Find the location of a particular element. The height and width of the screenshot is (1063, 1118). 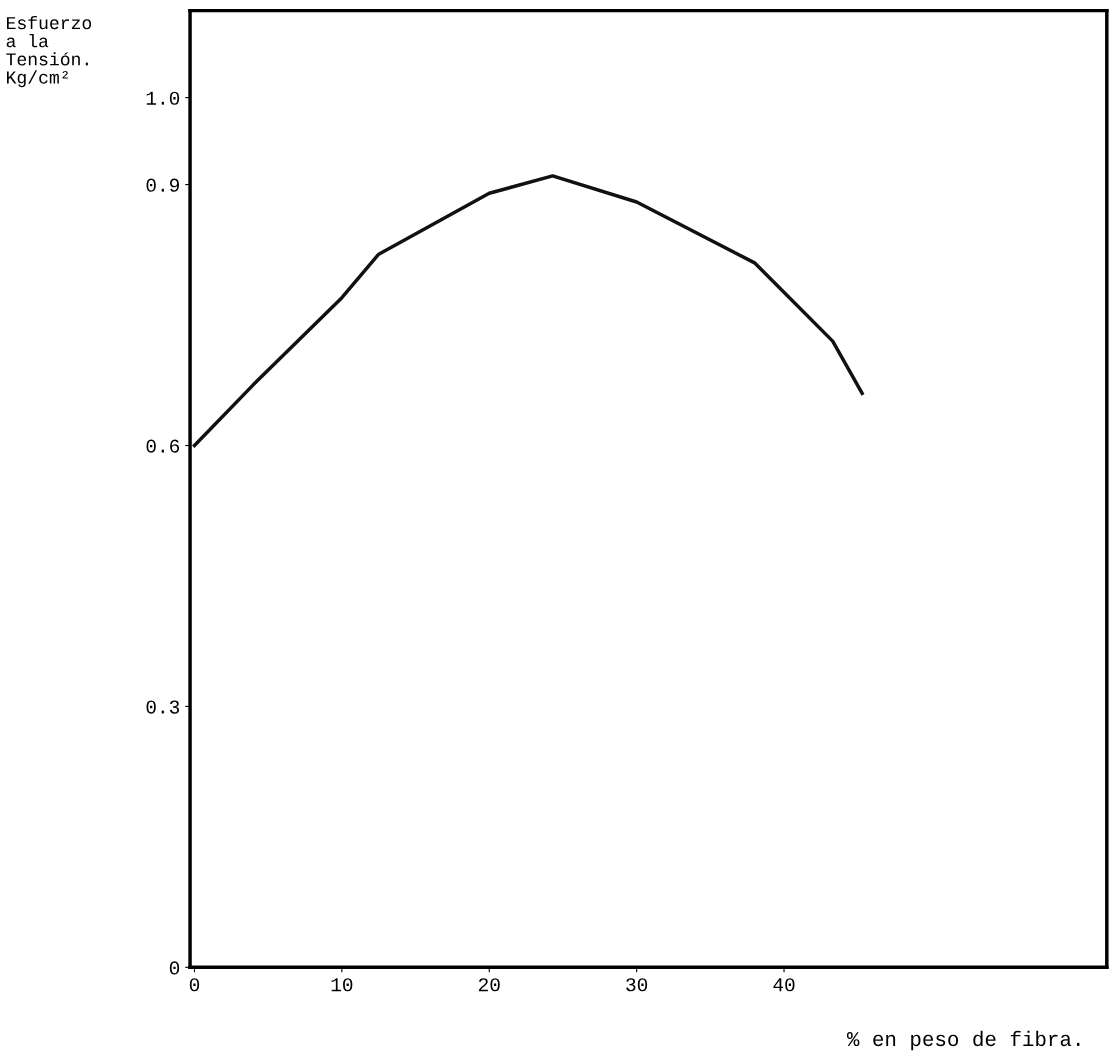

y-tick-label: 1.0 is located at coordinates (163, 98).